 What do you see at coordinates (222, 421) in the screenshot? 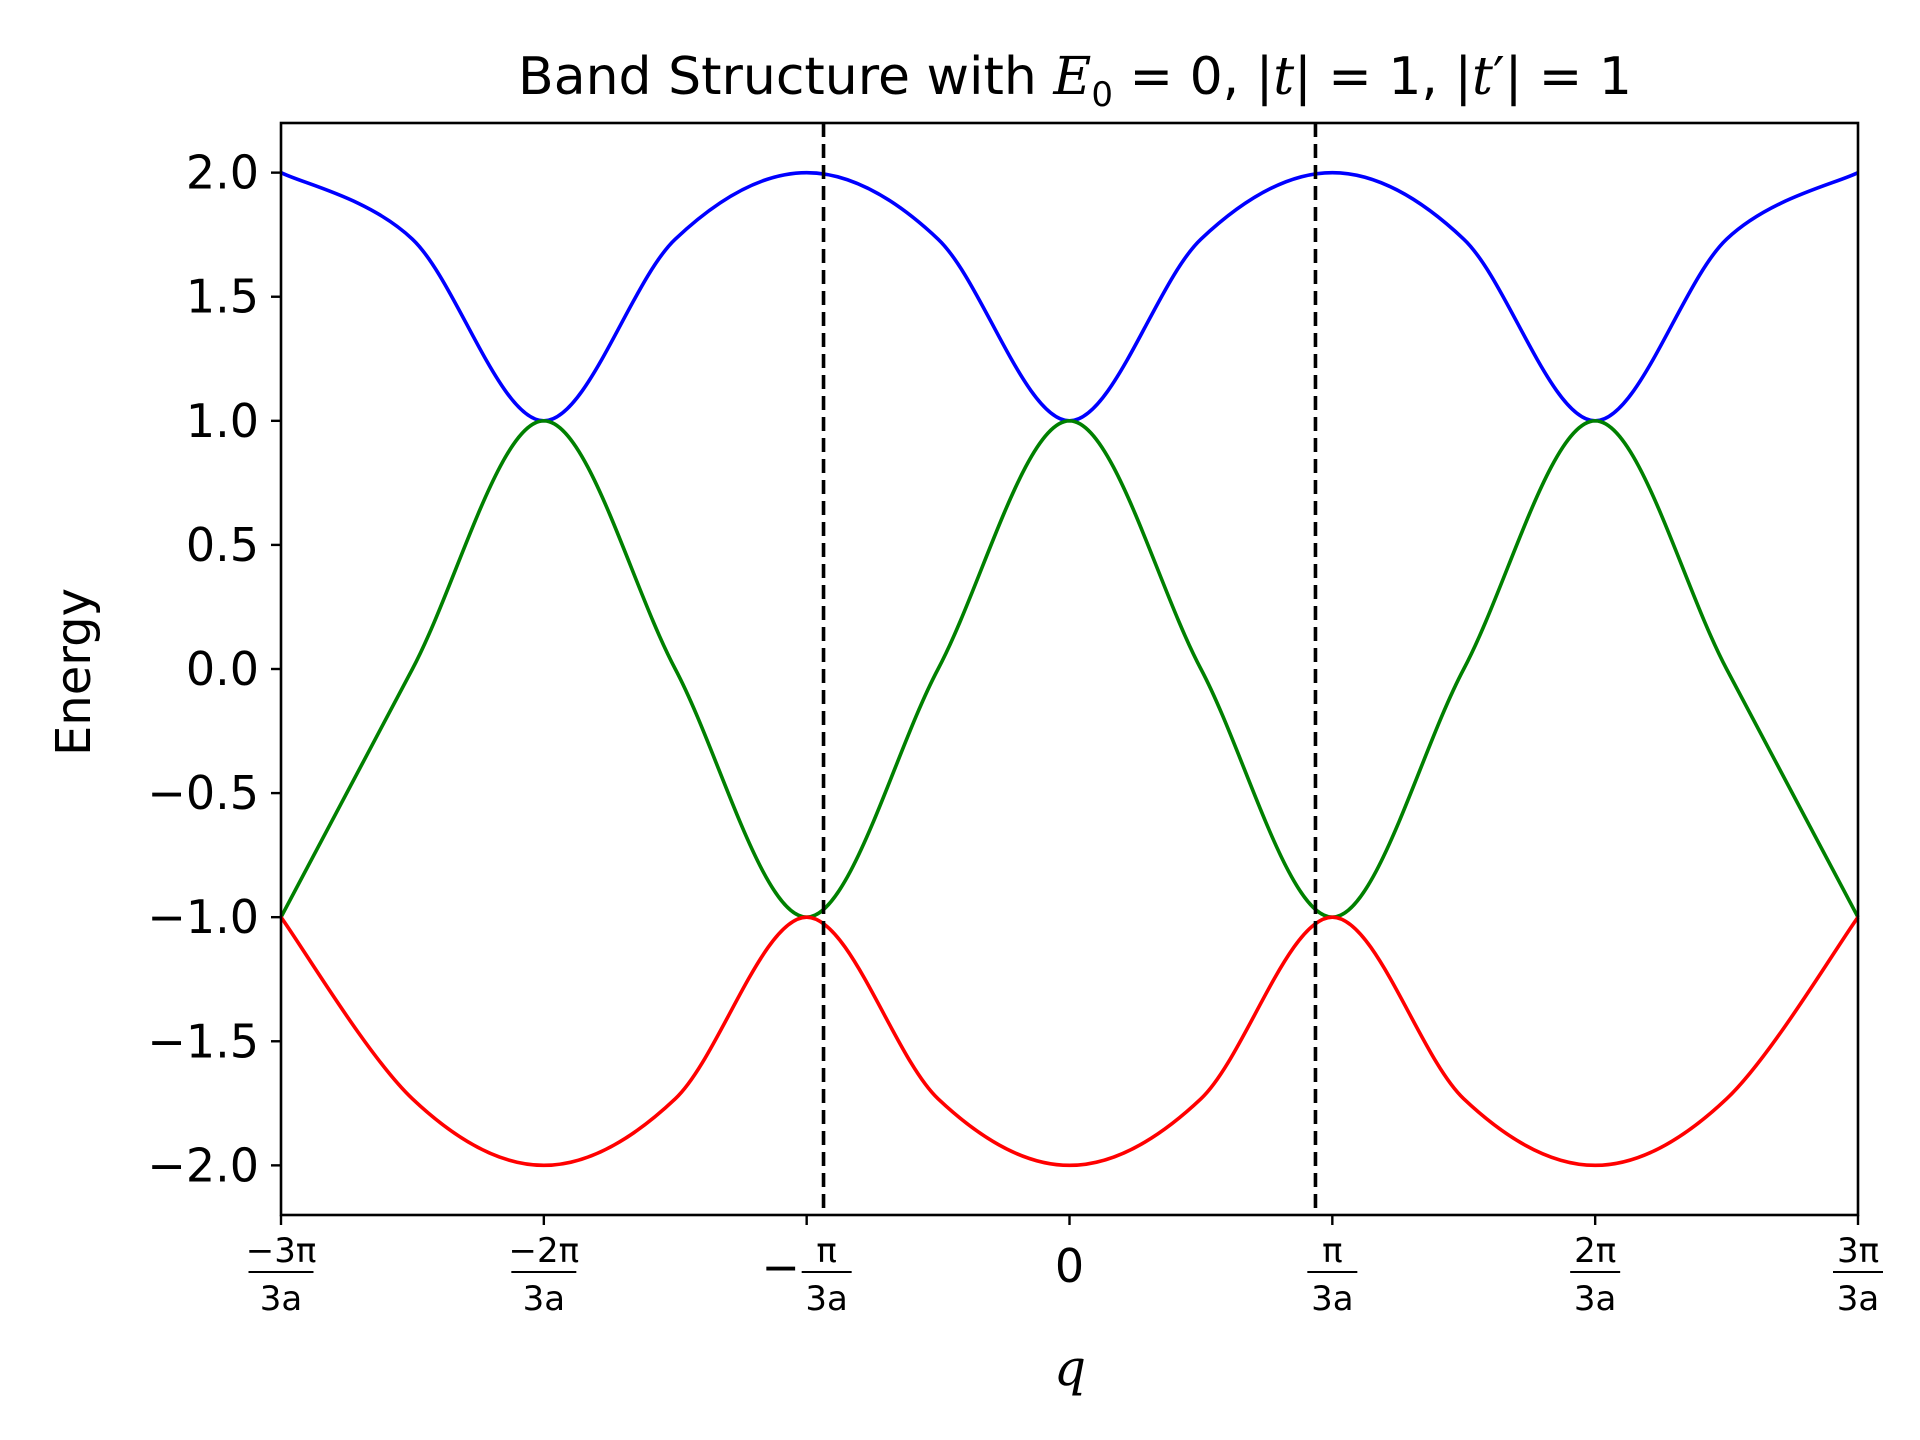
I see `y-tick-label: 1.0` at bounding box center [222, 421].